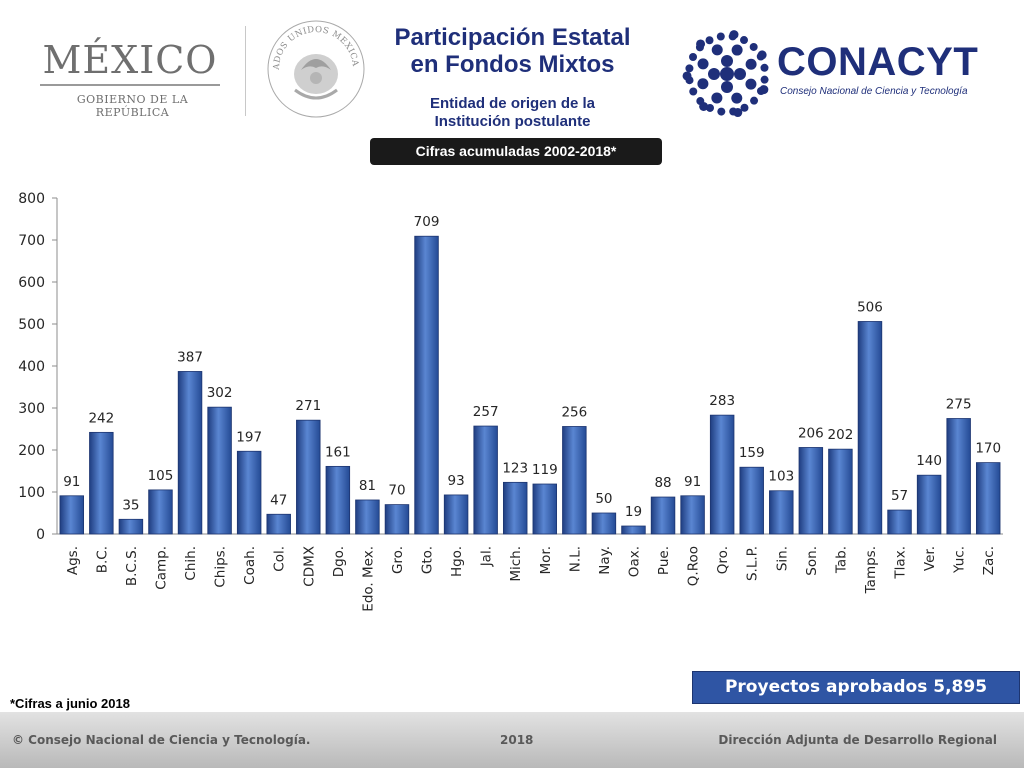  I want to click on page-title: Participación Estatal en Fondos Mixtos, so click(512, 51).